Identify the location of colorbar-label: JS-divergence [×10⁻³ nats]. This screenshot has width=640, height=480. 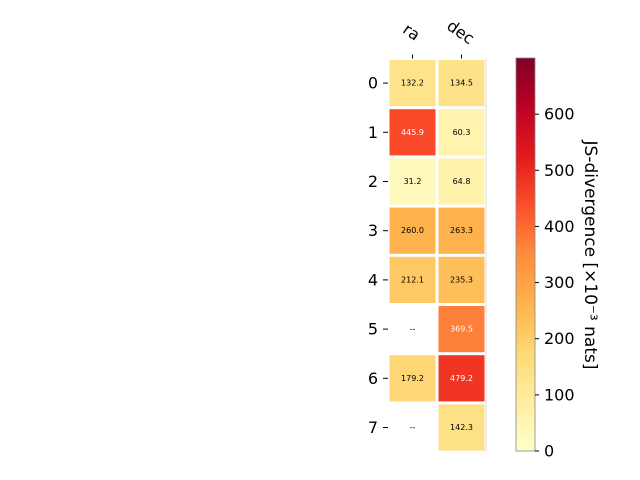
(590, 255).